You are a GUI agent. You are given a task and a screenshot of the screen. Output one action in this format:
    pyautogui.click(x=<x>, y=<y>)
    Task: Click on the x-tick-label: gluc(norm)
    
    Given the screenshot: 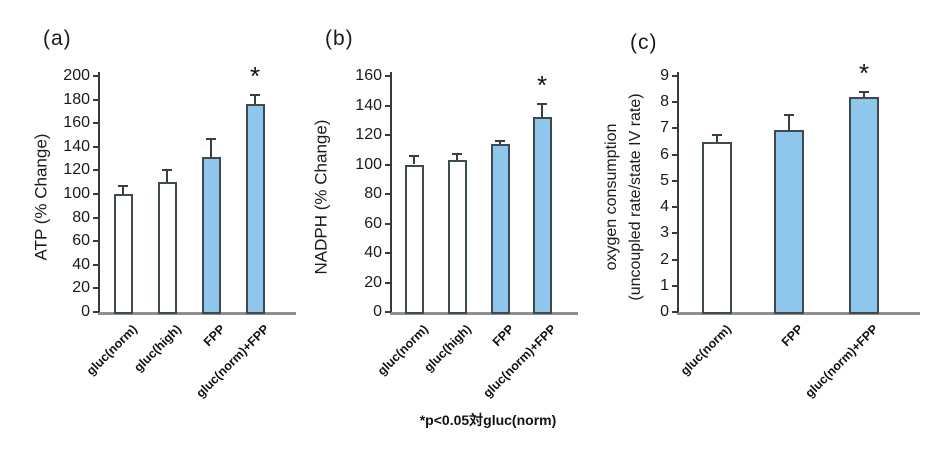 What is the action you would take?
    pyautogui.click(x=705, y=350)
    